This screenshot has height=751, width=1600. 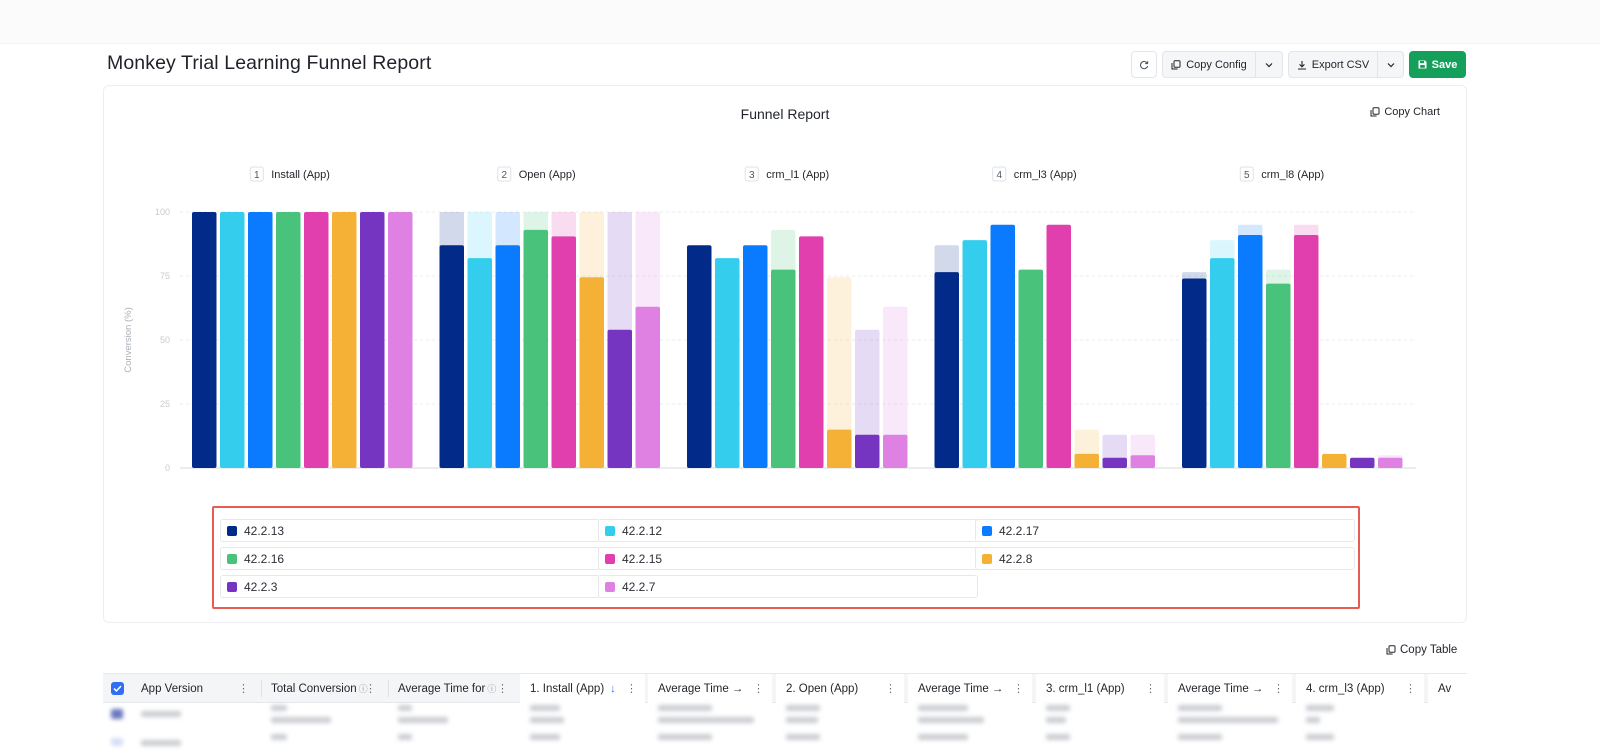 What do you see at coordinates (300, 175) in the screenshot?
I see `step-label: Install (App)` at bounding box center [300, 175].